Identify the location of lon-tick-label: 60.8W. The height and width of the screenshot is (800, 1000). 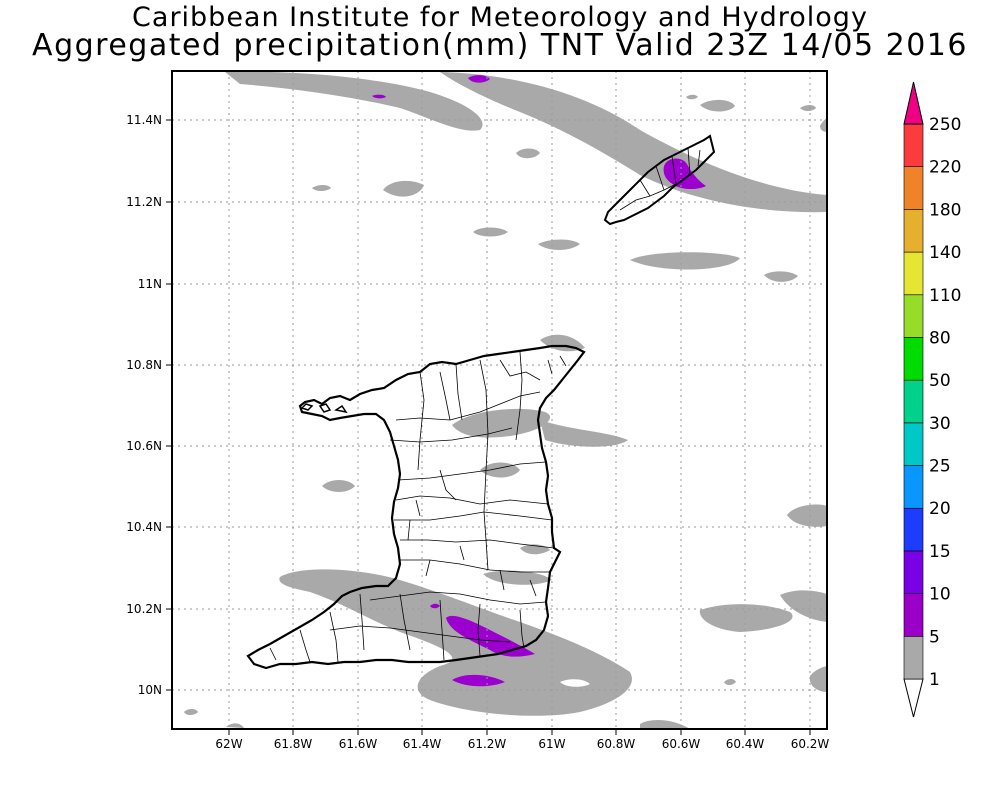
(616, 744).